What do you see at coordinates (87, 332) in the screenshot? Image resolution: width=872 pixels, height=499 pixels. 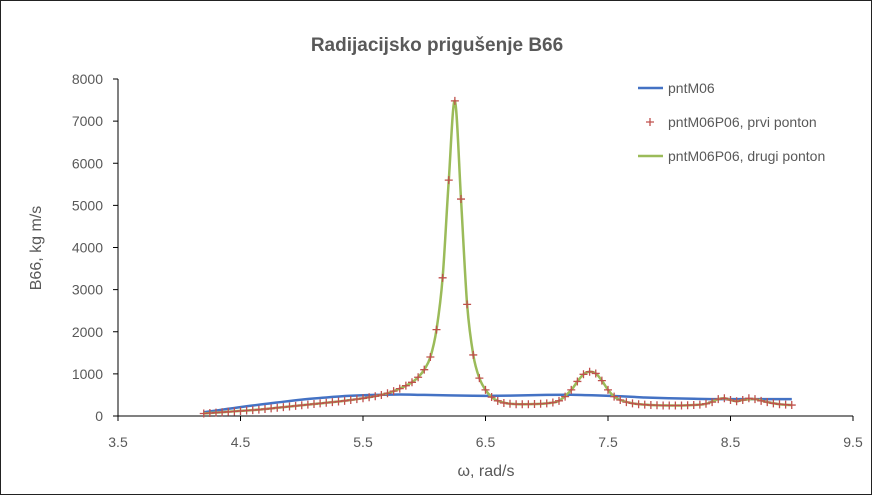 I see `y-tick-label: 2000` at bounding box center [87, 332].